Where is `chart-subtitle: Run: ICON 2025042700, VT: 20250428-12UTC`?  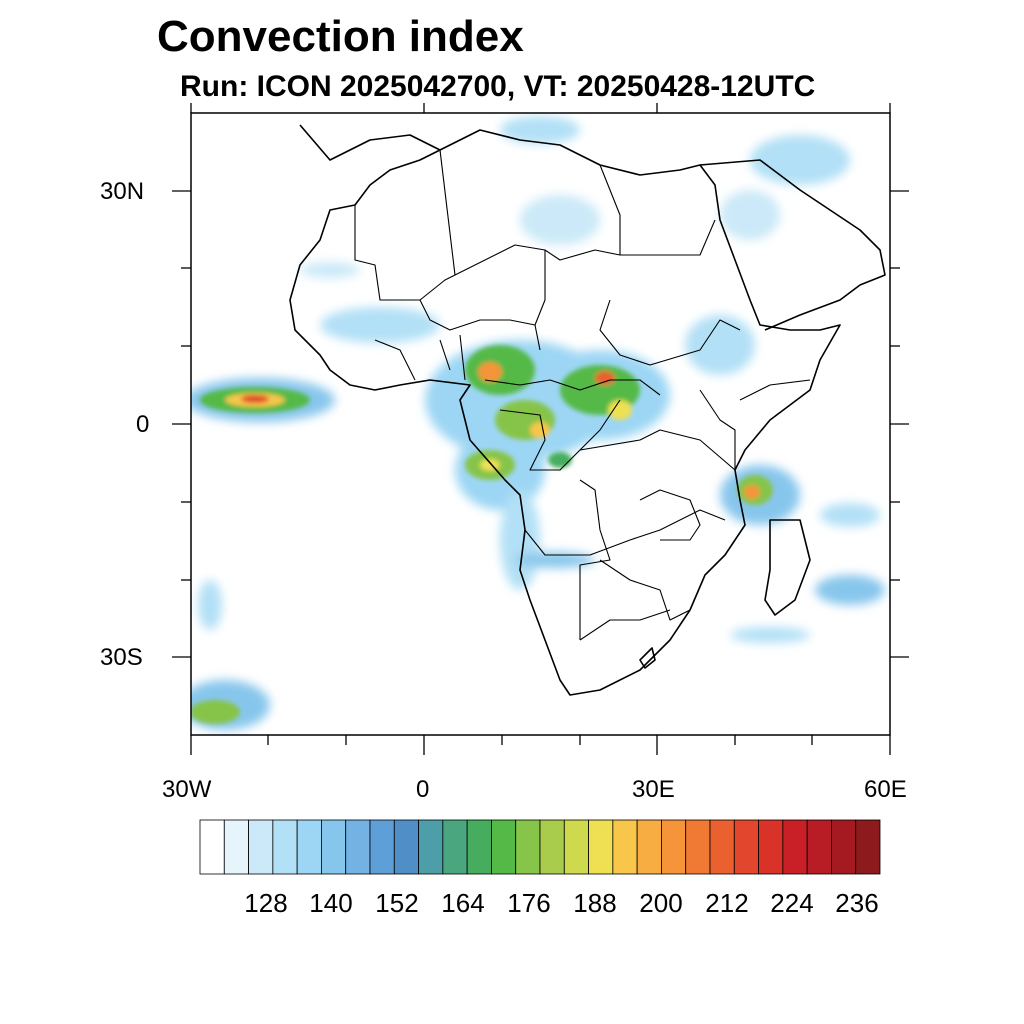 chart-subtitle: Run: ICON 2025042700, VT: 20250428-12UTC is located at coordinates (498, 86).